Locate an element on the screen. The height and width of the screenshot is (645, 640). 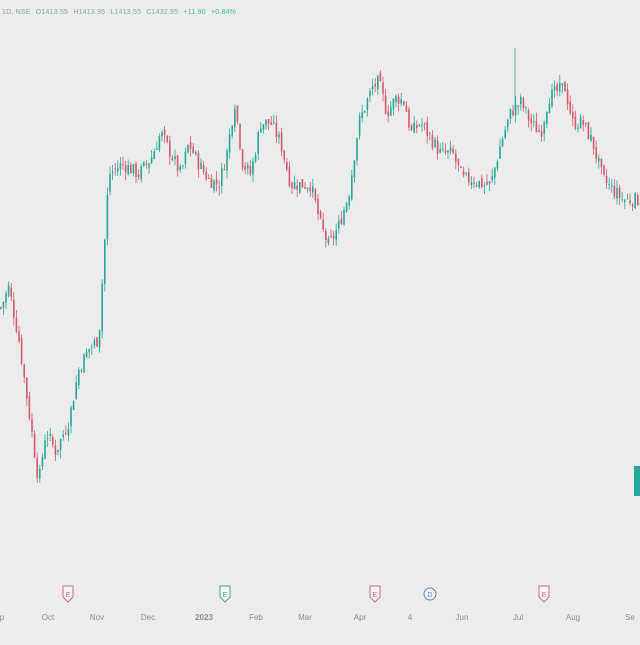
event-marker-label: D is located at coordinates (429, 595).